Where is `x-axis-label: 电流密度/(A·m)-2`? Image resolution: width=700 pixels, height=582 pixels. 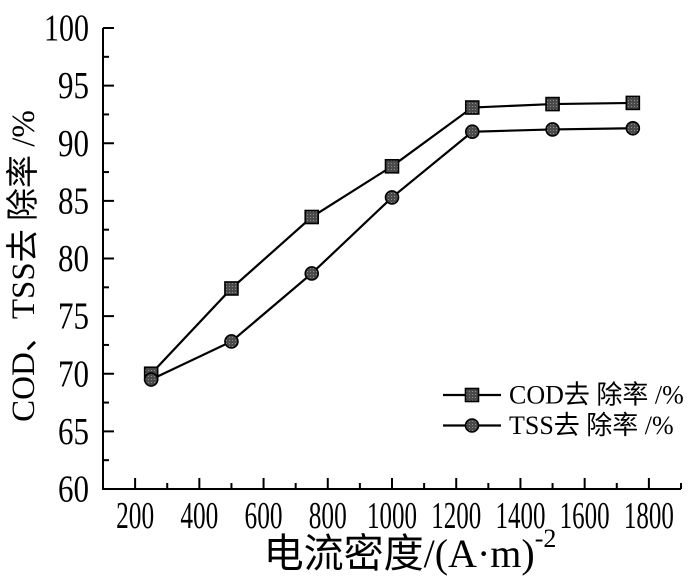
x-axis-label: 电流密度/(A·m)-2 is located at coordinates (410, 550).